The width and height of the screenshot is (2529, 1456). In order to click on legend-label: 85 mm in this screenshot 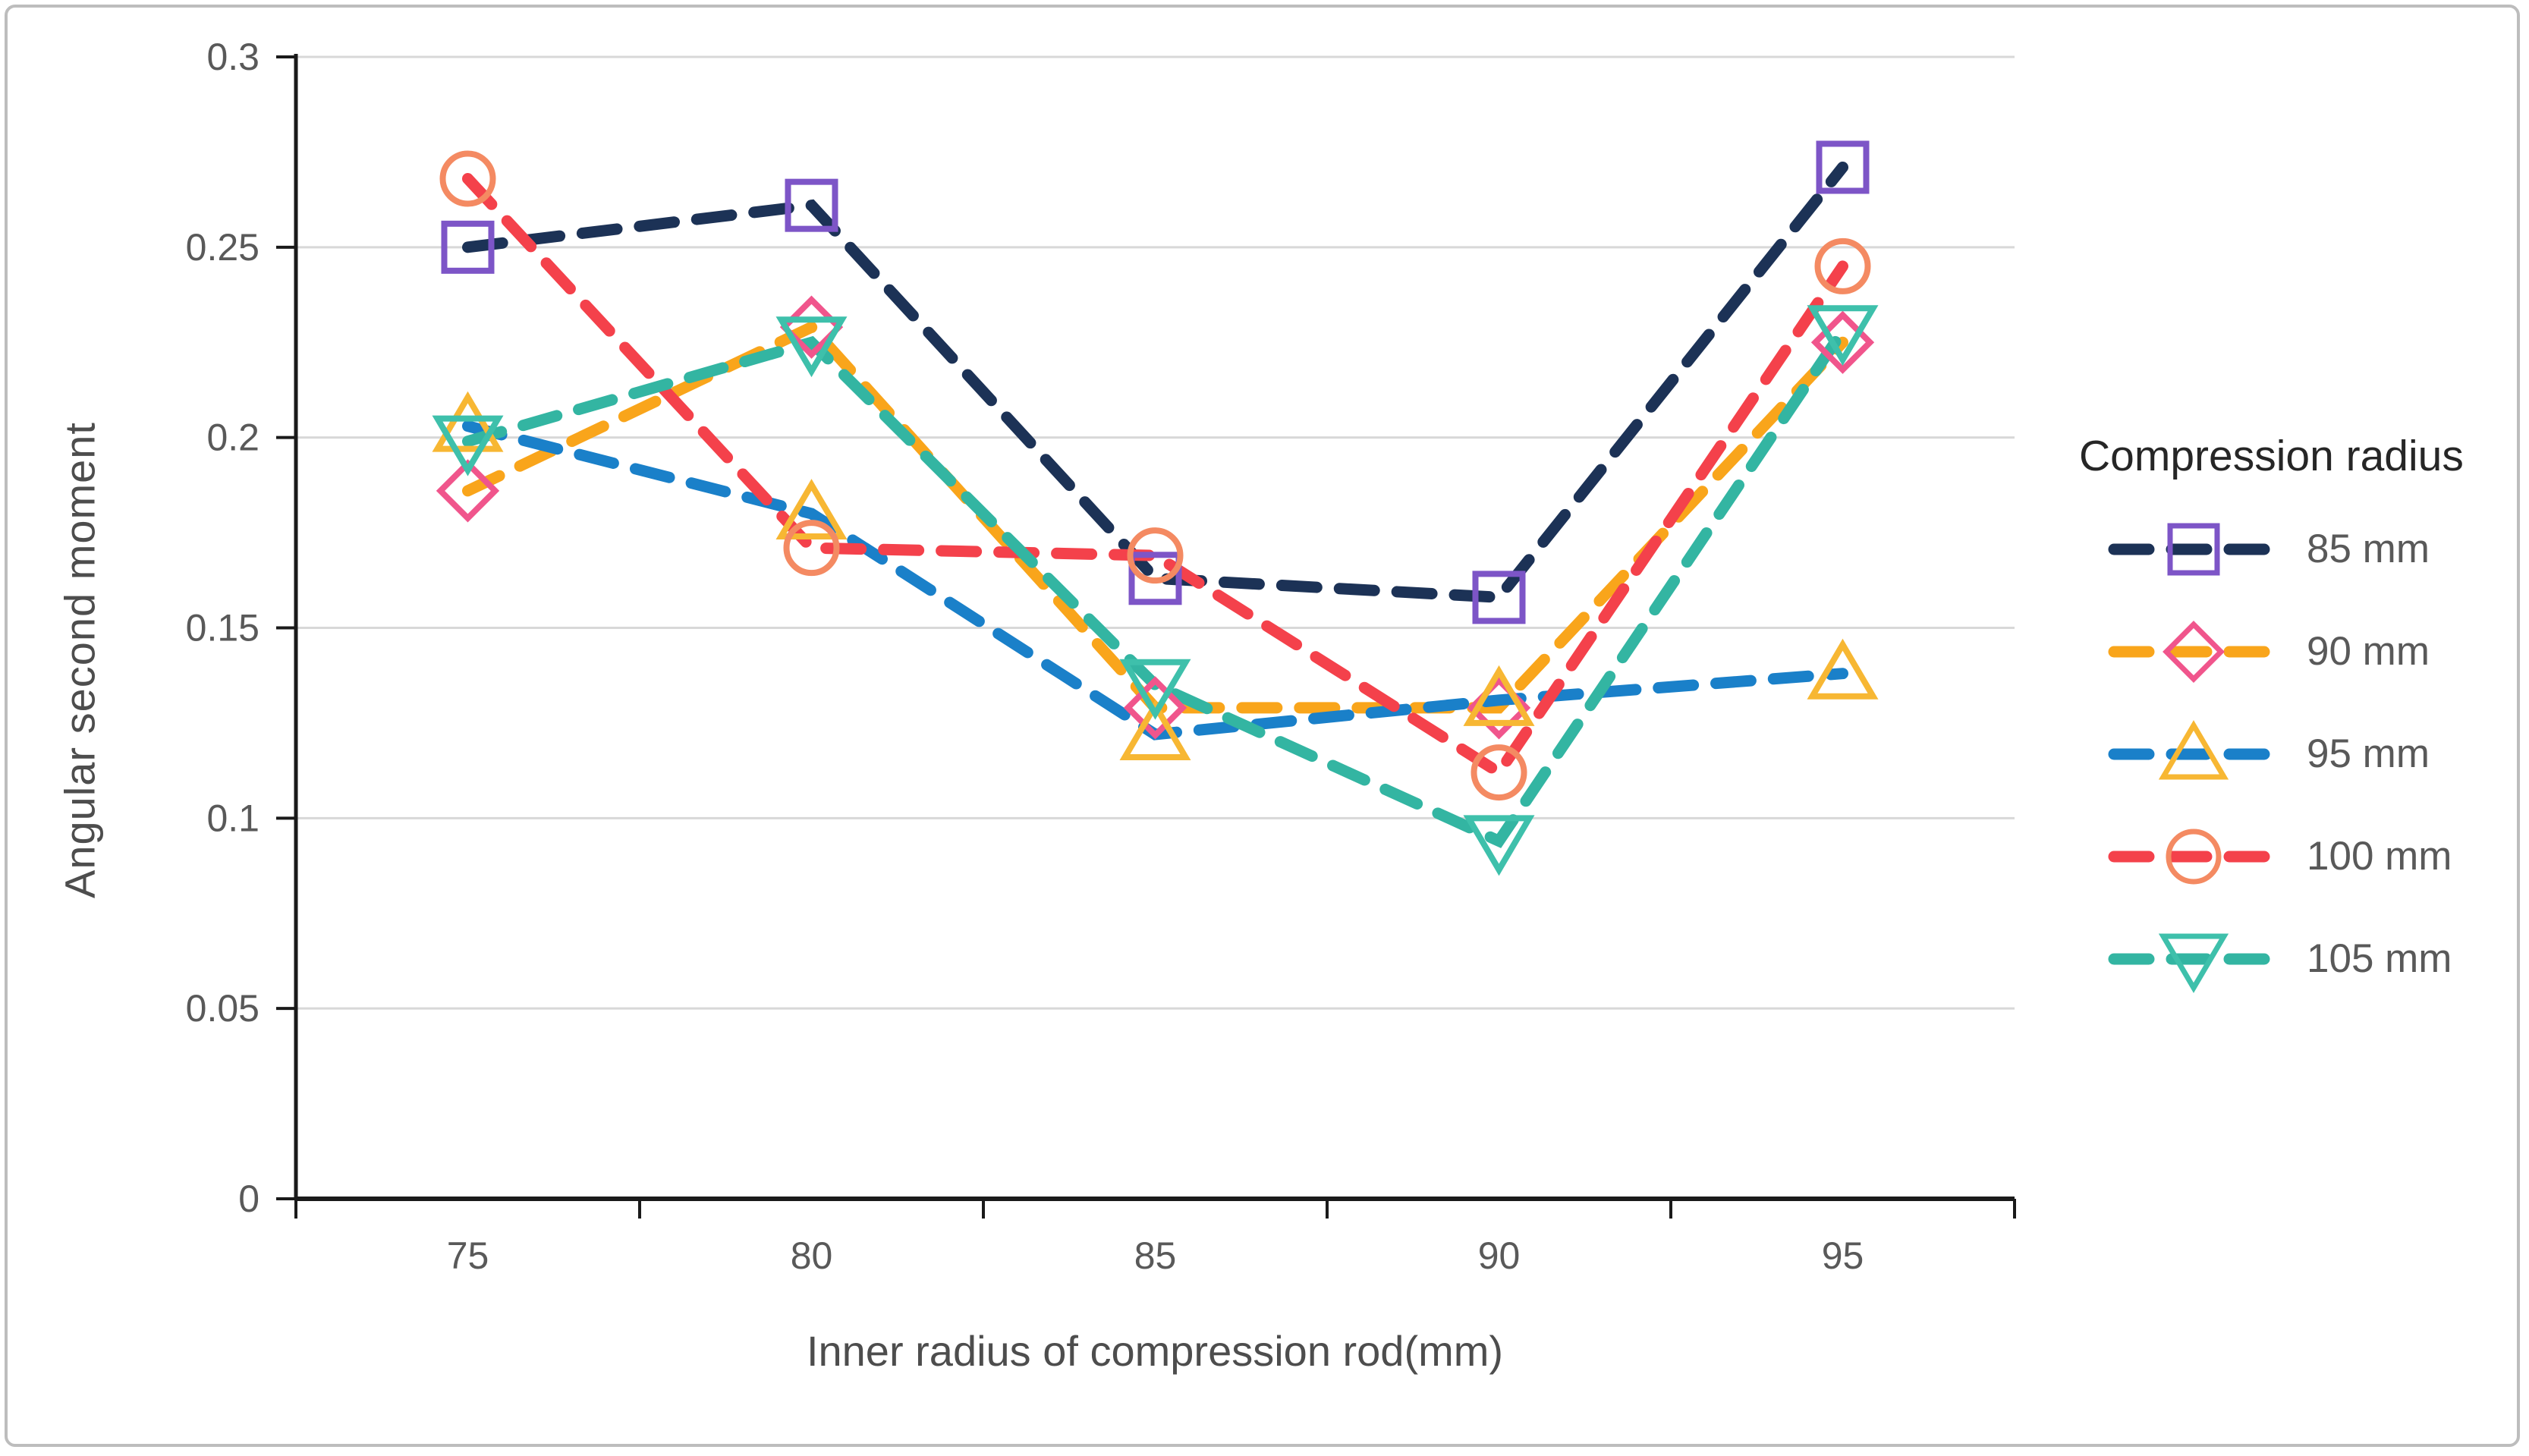, I will do `click(2368, 549)`.